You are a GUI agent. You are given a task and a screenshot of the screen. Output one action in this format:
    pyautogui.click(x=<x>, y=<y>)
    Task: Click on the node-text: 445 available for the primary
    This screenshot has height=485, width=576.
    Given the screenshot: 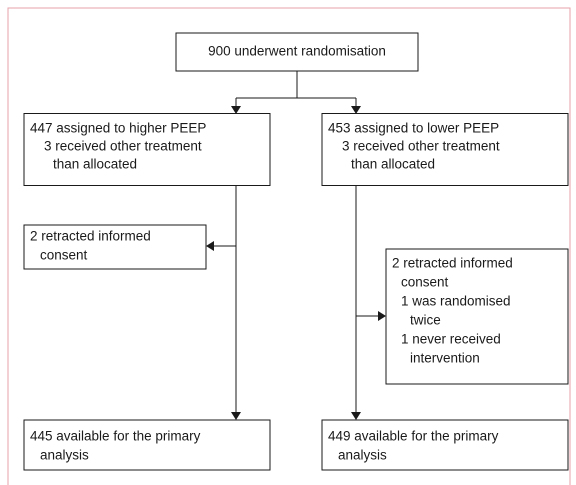 What is the action you would take?
    pyautogui.click(x=115, y=436)
    